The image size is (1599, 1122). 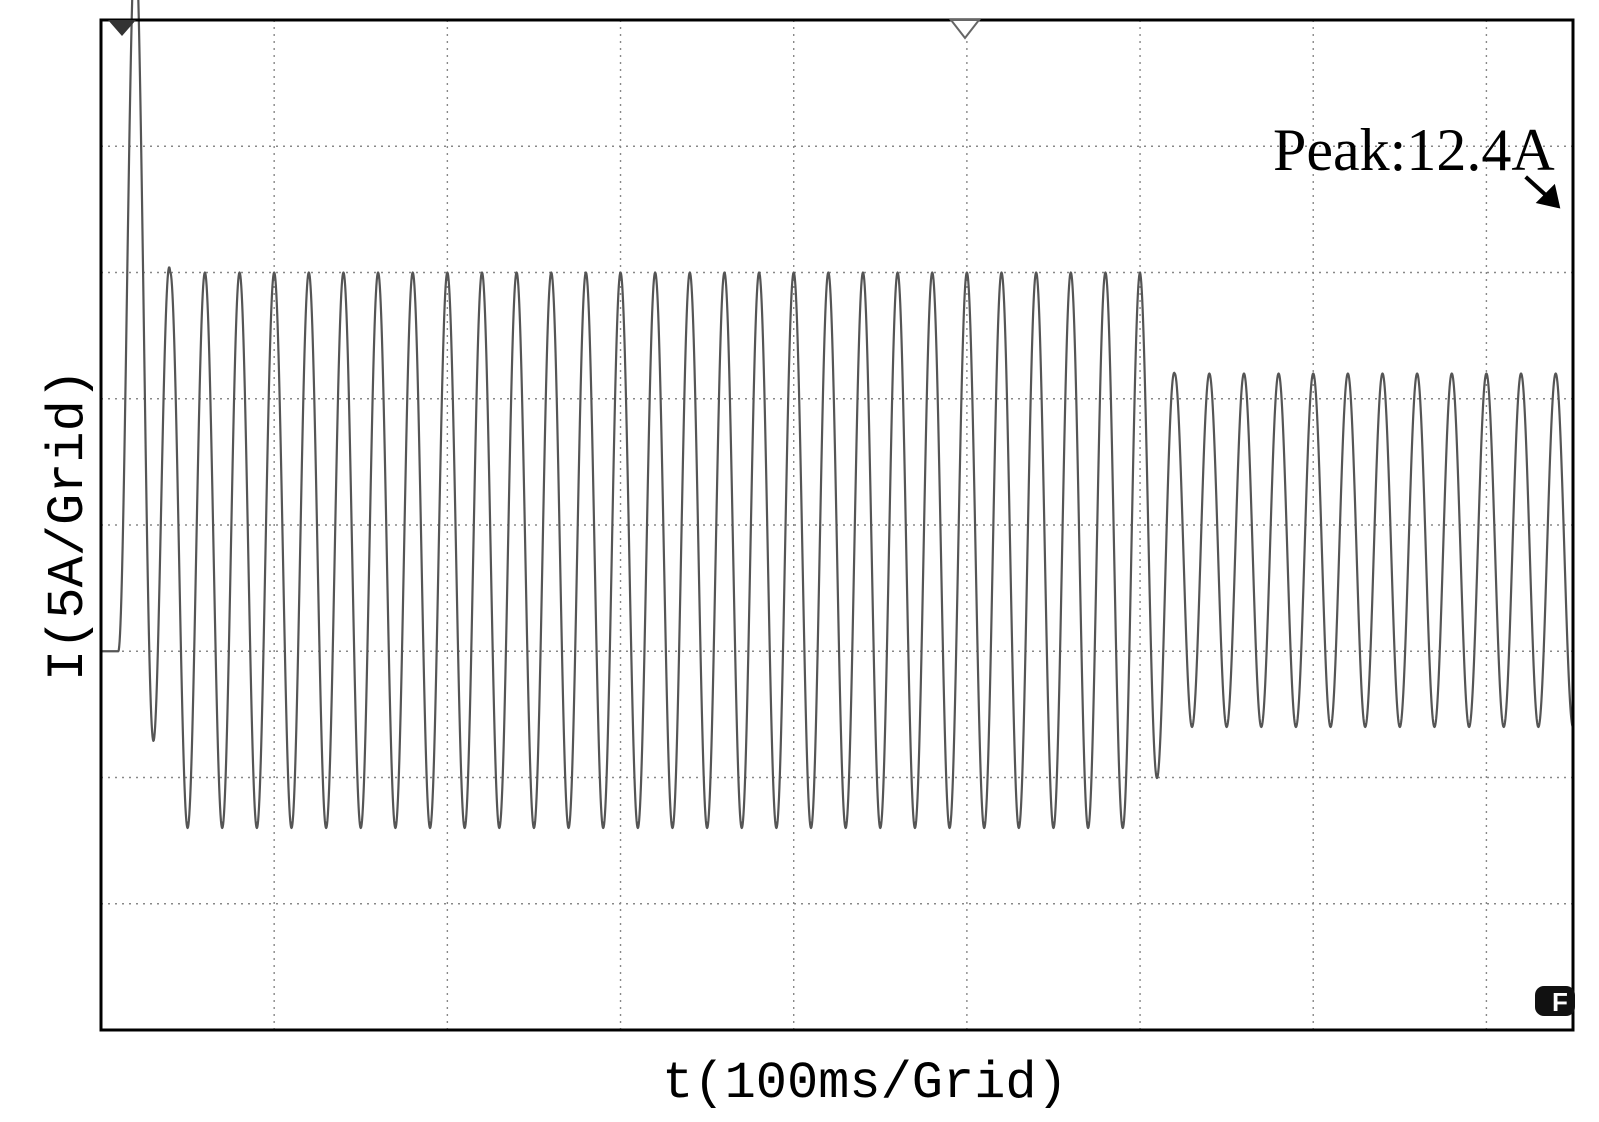 I want to click on peak-annotation: Peak:12.4A, so click(x=1417, y=163).